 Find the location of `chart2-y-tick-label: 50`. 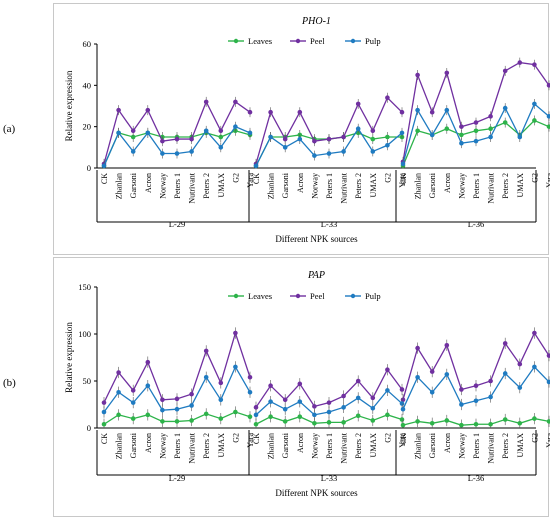

chart2-y-tick-label: 50 is located at coordinates (87, 381).